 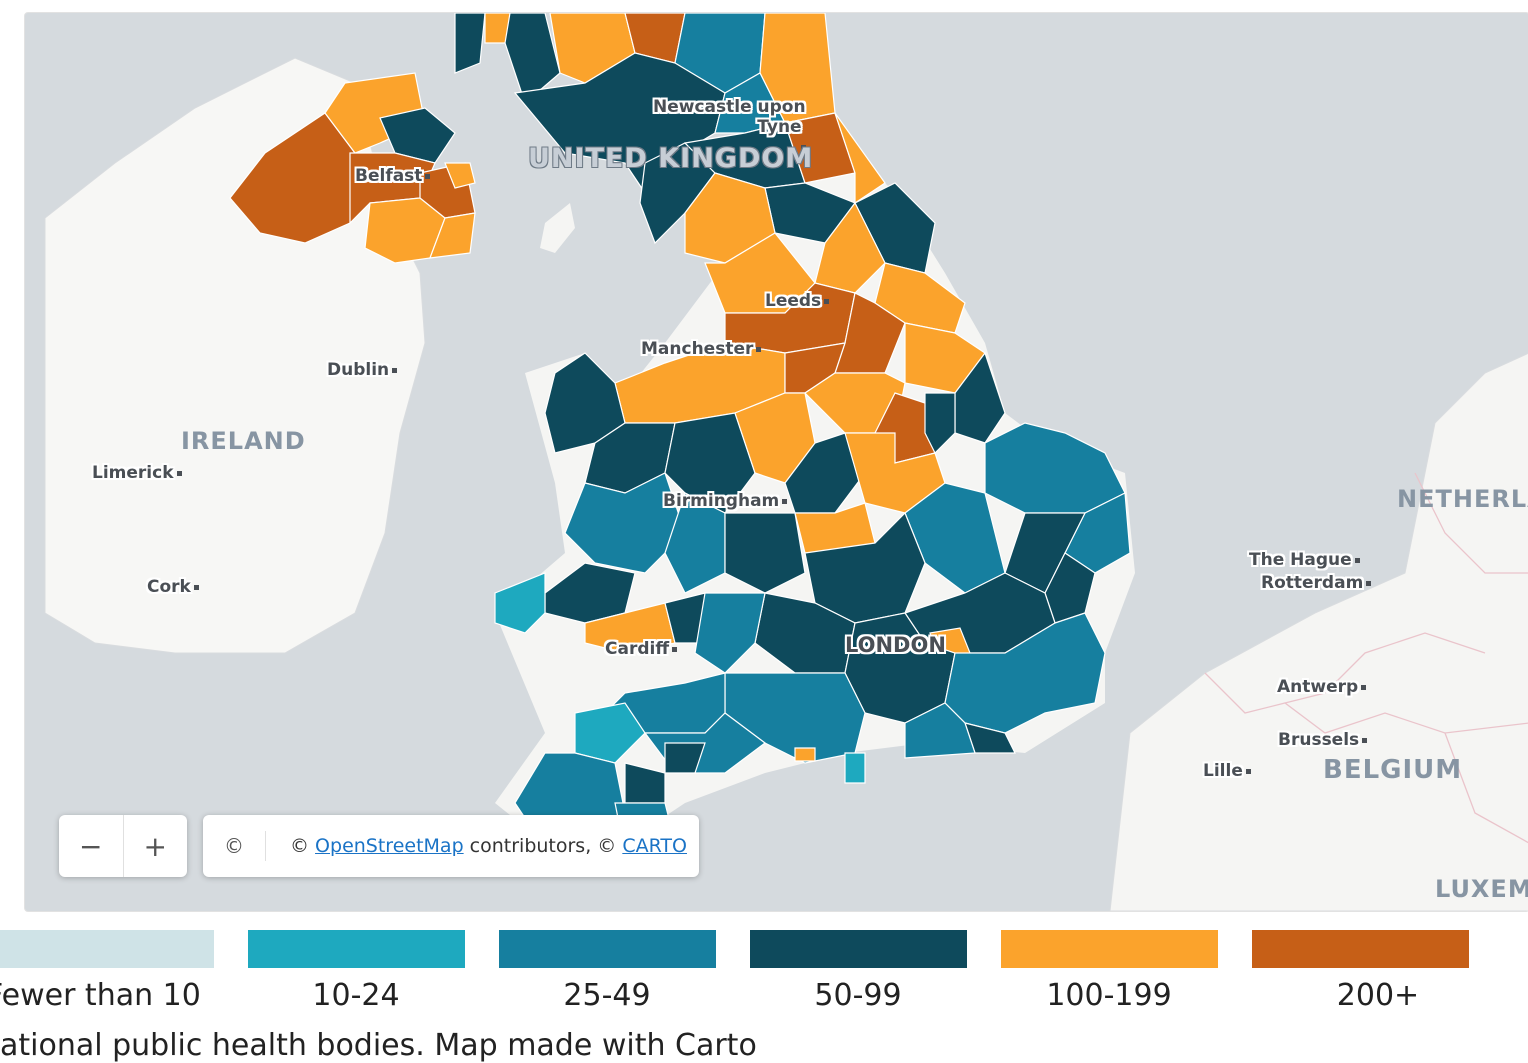 What do you see at coordinates (645, 104) in the screenshot?
I see `scotland-regions` at bounding box center [645, 104].